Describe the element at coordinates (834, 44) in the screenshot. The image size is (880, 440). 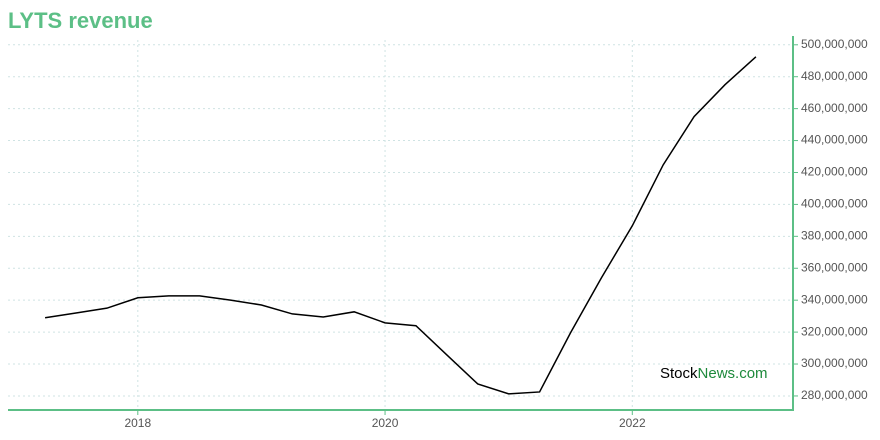
I see `y-tick-label: 500,000,000` at that location.